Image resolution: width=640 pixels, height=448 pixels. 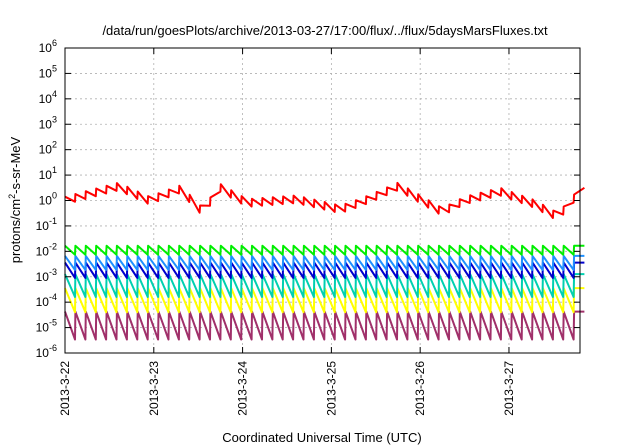 I want to click on x-tick-label: 2013-3-25, so click(x=331, y=388).